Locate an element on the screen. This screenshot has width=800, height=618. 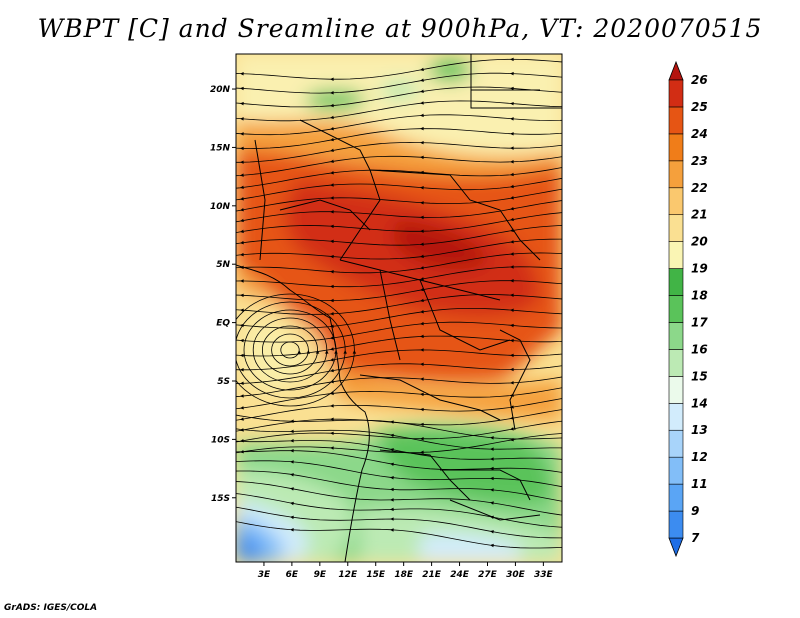
lat-tick-label: 10N is located at coordinates (220, 207).